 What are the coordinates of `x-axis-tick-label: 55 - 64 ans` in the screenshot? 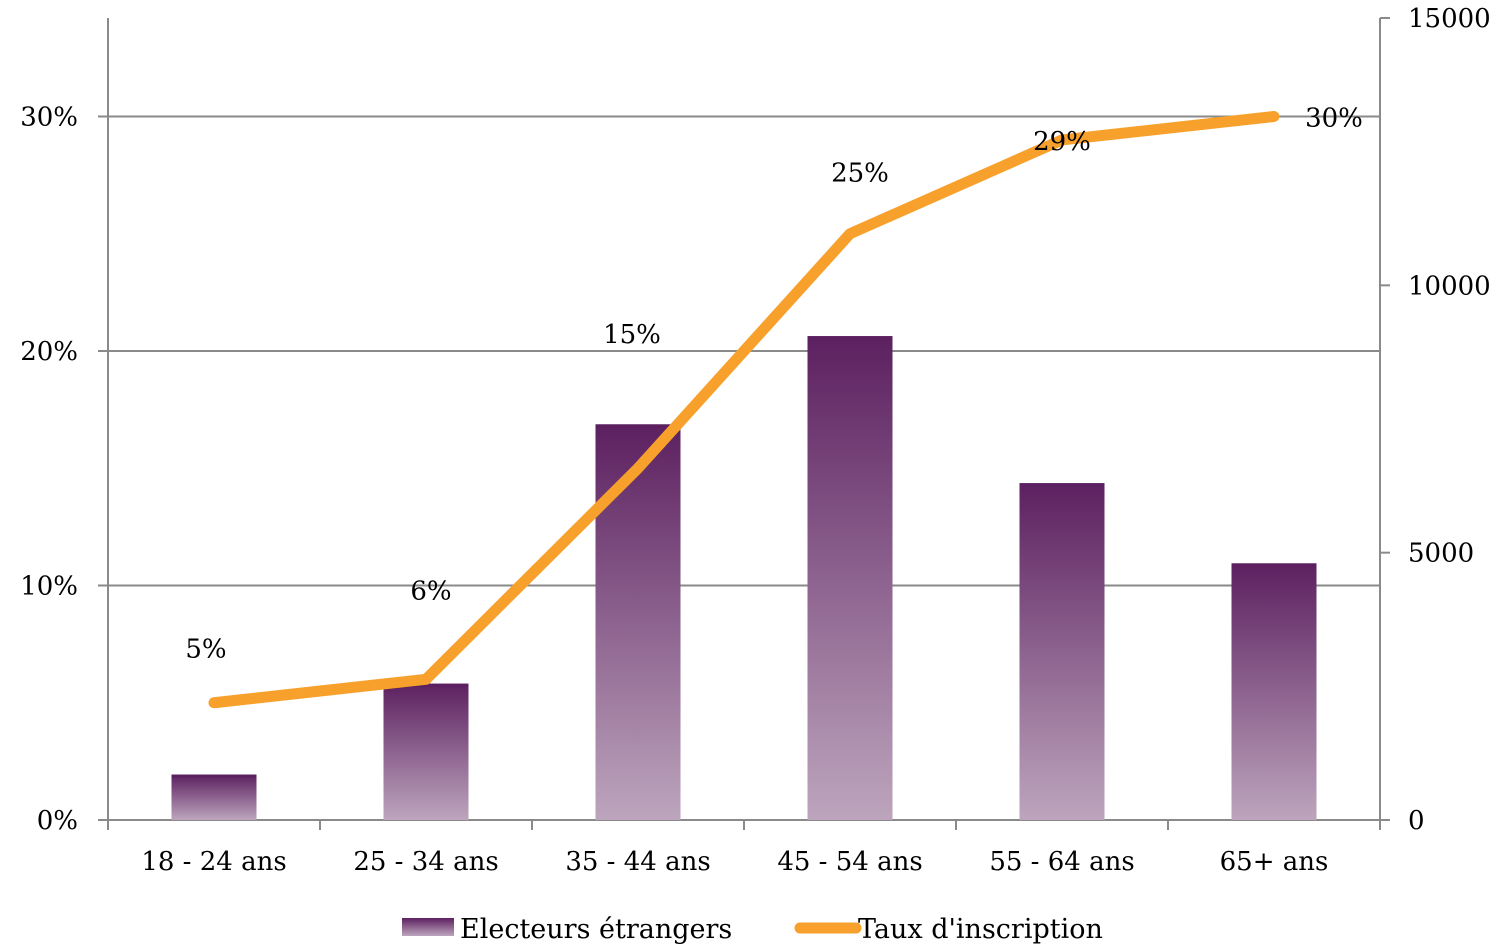 It's located at (1061, 862).